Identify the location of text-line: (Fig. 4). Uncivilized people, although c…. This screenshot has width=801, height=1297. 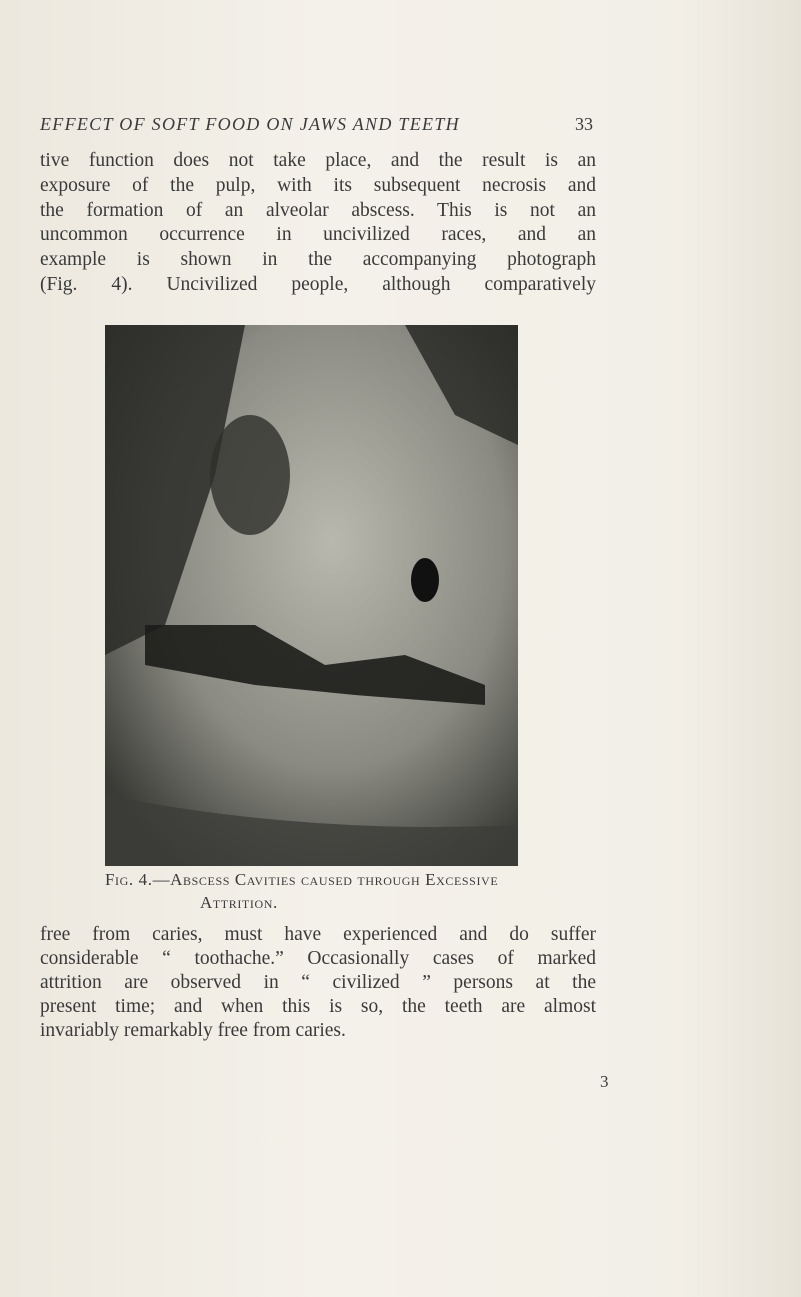
(318, 284).